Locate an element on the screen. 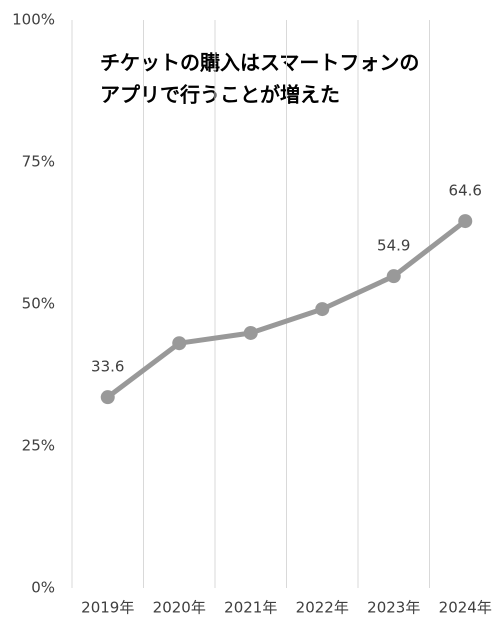 The image size is (499, 620). x-tick-label: 2022年 is located at coordinates (322, 608).